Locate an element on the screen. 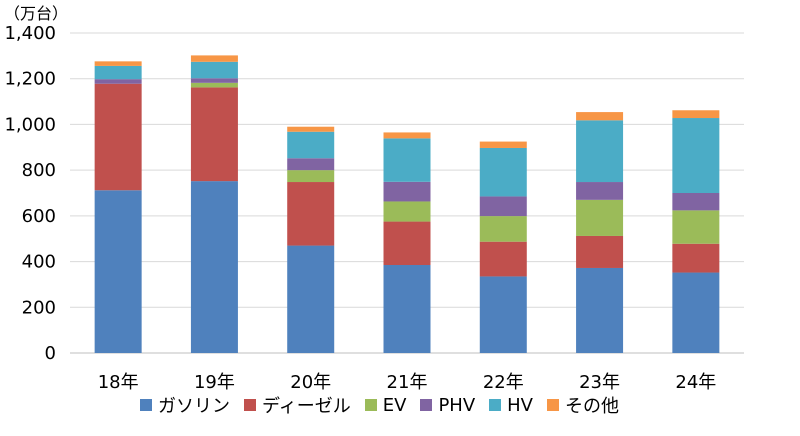 The width and height of the screenshot is (800, 436). x-tick-label: 22年 is located at coordinates (503, 382).